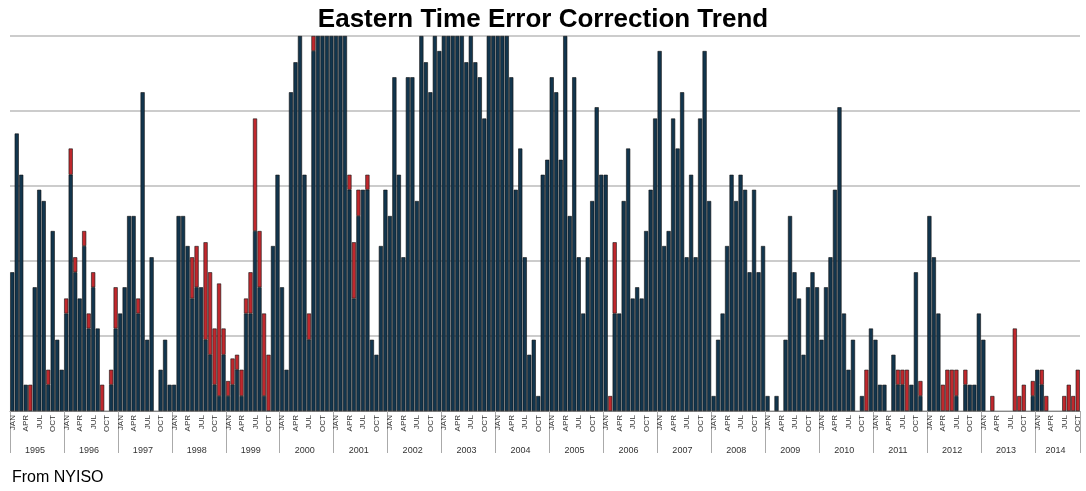  What do you see at coordinates (466, 449) in the screenshot?
I see `text: 2003` at bounding box center [466, 449].